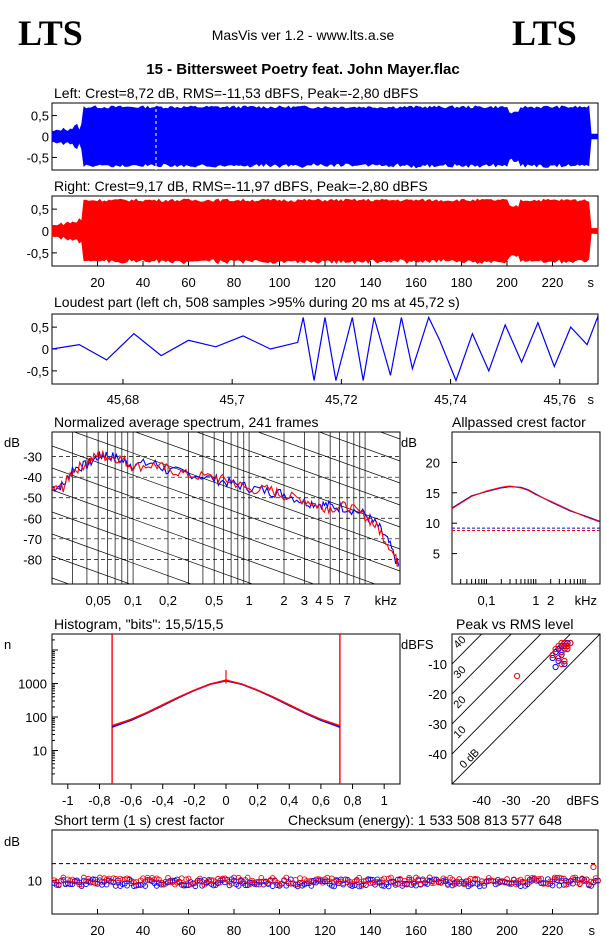 The width and height of the screenshot is (606, 946). What do you see at coordinates (519, 422) in the screenshot?
I see `allpass-title: Allpassed crest factor` at bounding box center [519, 422].